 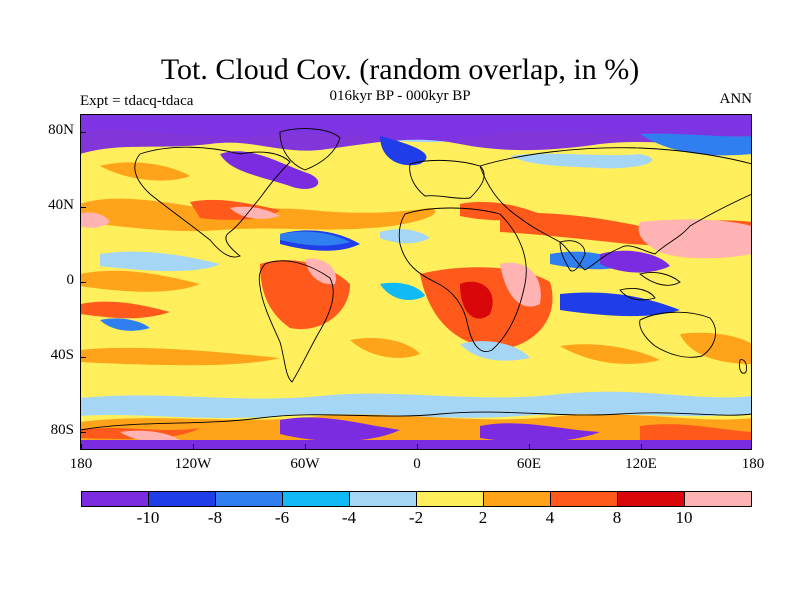 I want to click on lon-tick-label: 0, so click(x=417, y=464).